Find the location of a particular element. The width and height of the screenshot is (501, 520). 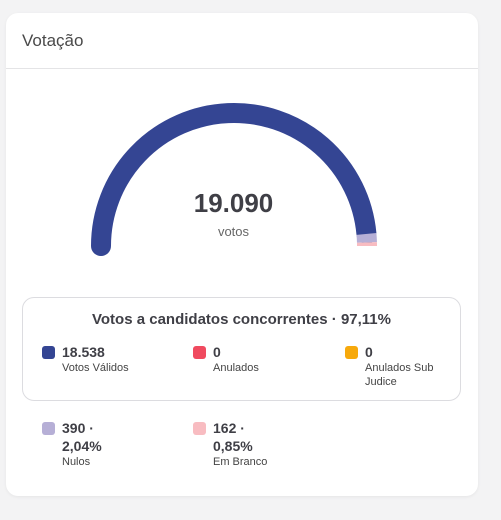

stat-label: Em Branco is located at coordinates (240, 462).